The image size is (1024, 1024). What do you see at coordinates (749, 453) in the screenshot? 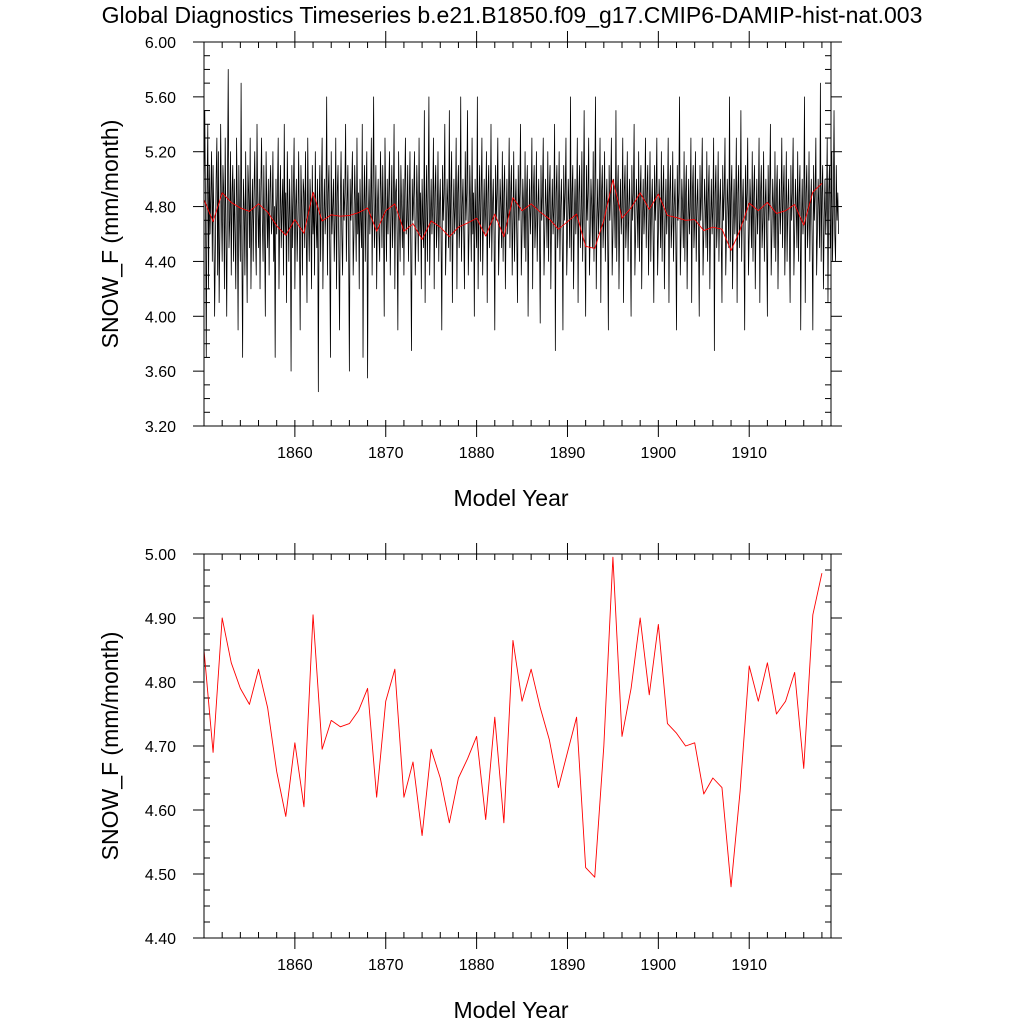
I see `top-x-tick-label: 1910` at bounding box center [749, 453].